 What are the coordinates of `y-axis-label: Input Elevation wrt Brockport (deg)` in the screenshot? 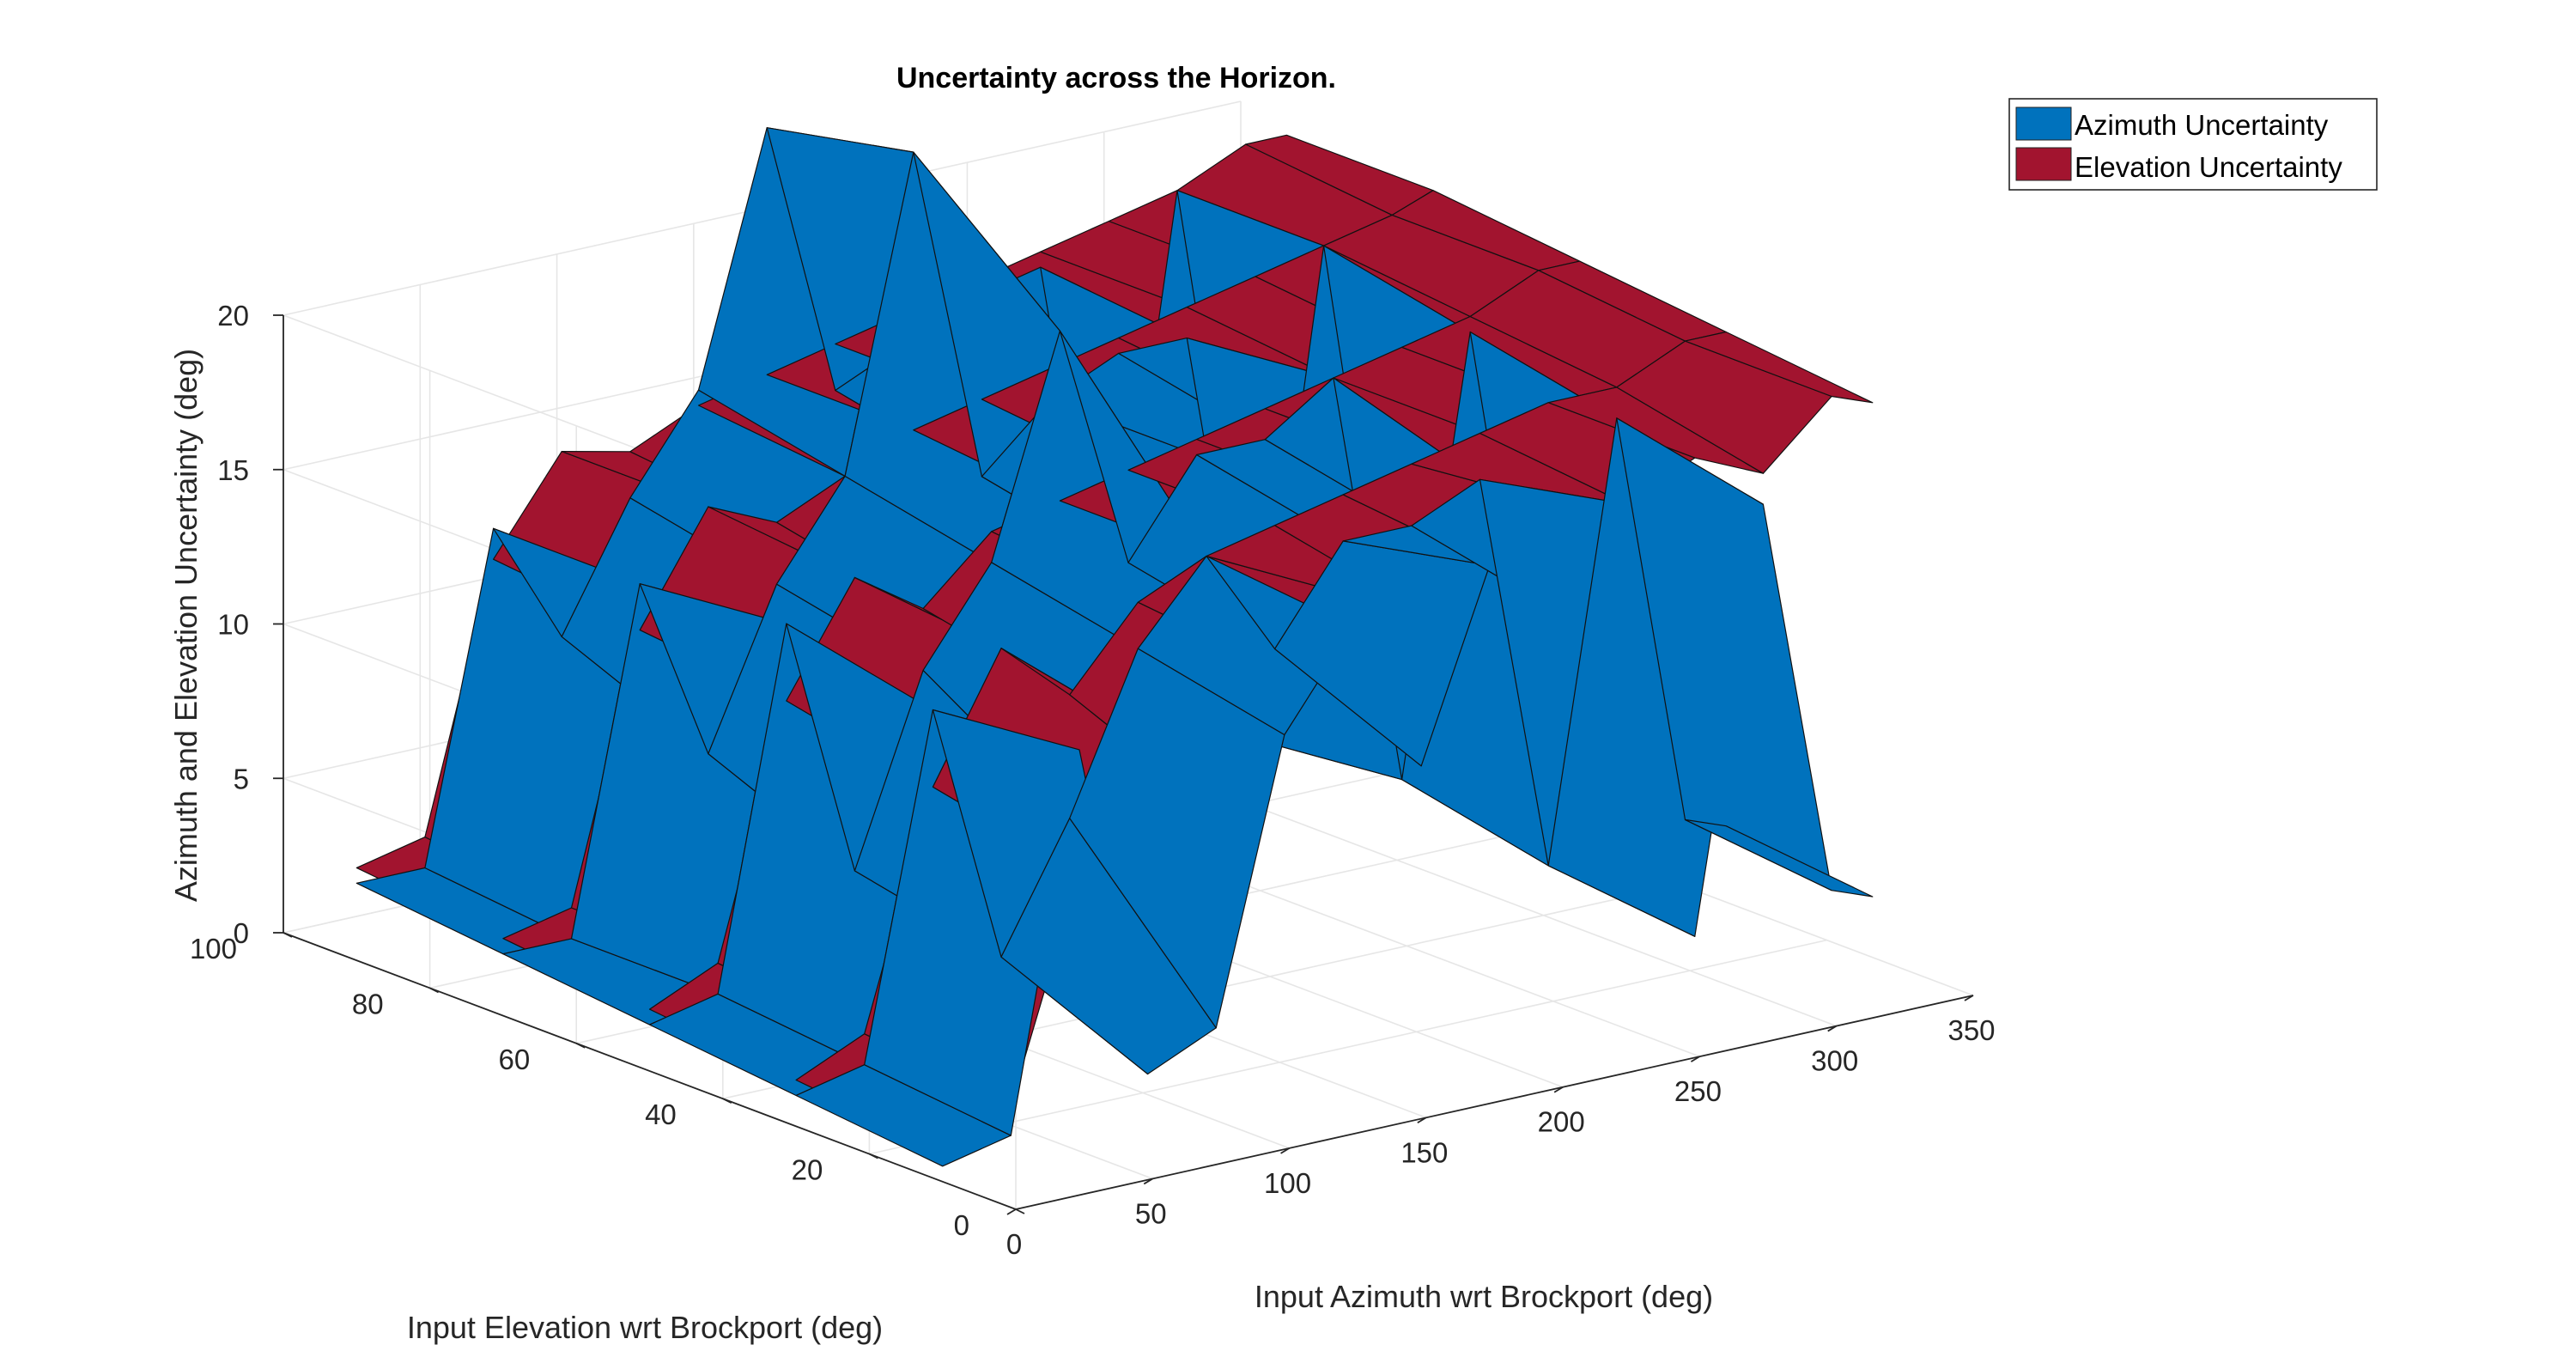 It's located at (645, 1327).